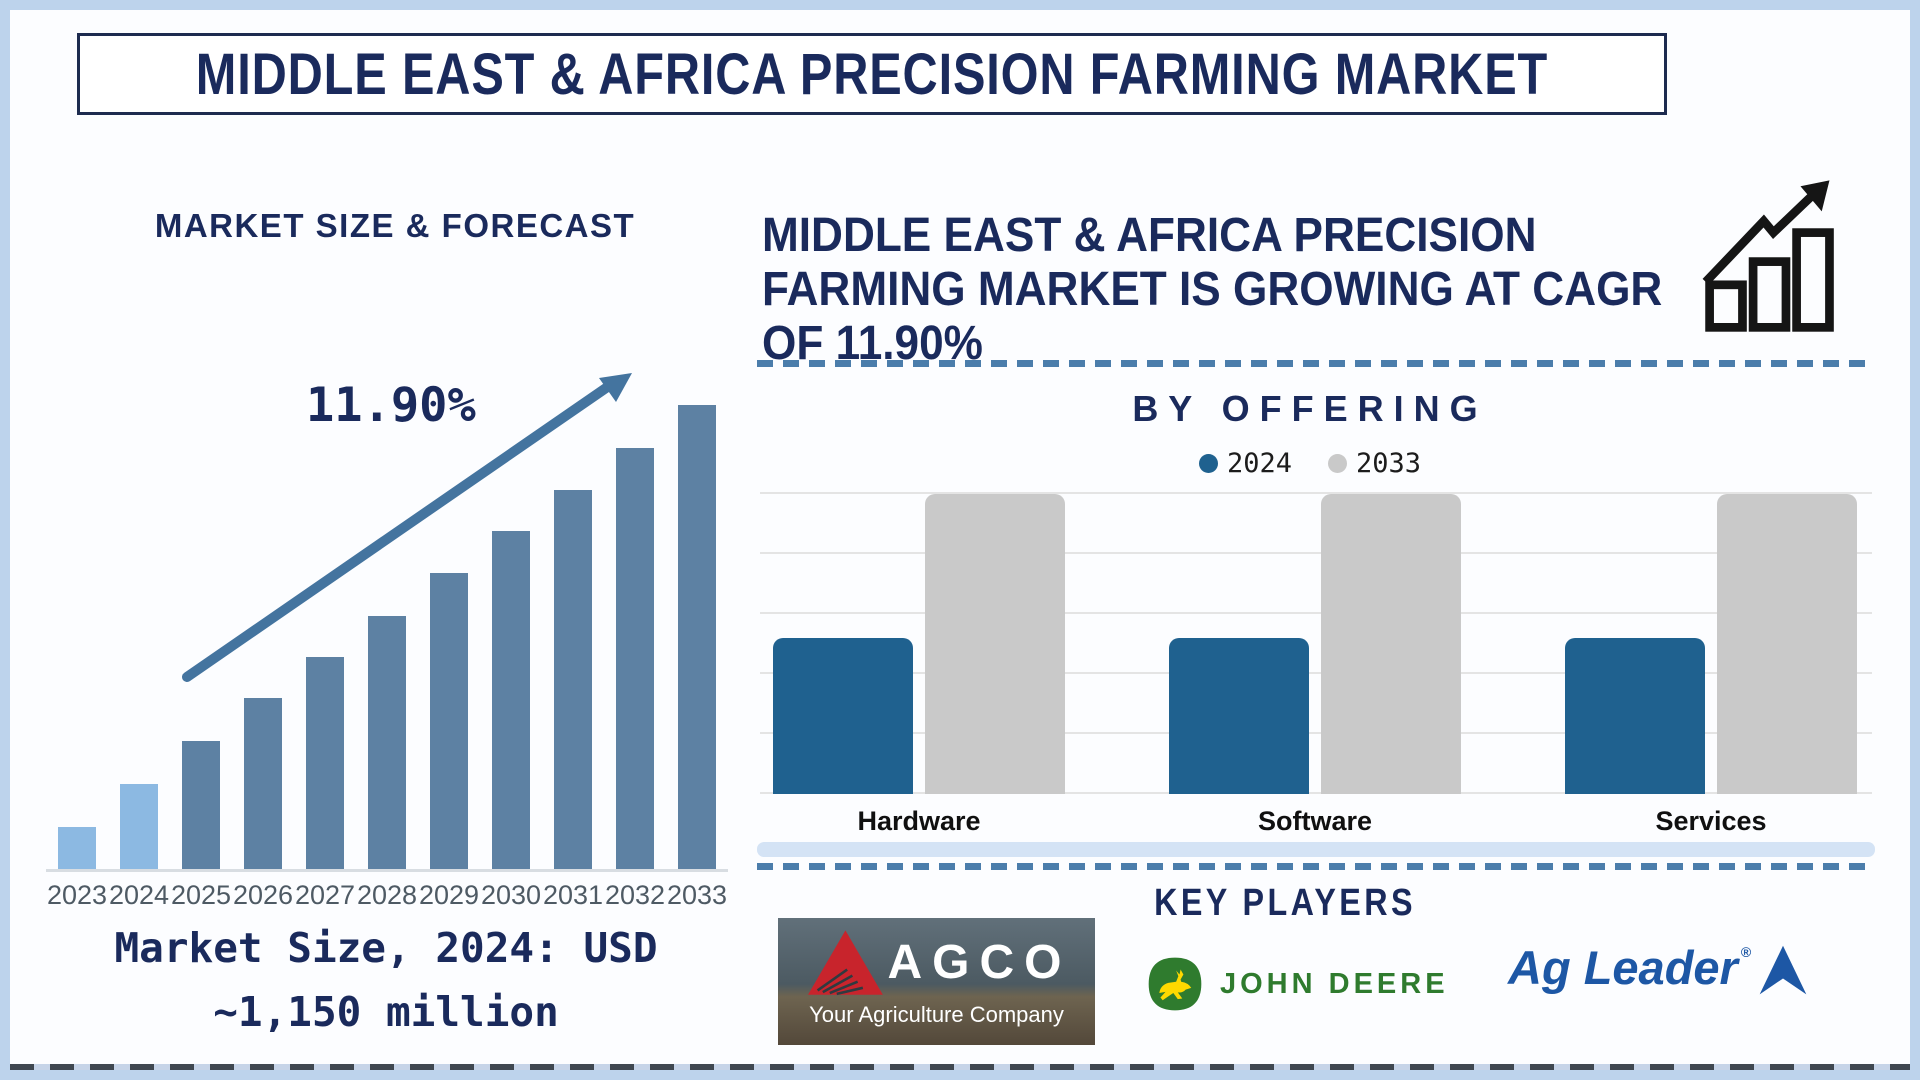  I want to click on offering-bar-software-2033, so click(1391, 644).